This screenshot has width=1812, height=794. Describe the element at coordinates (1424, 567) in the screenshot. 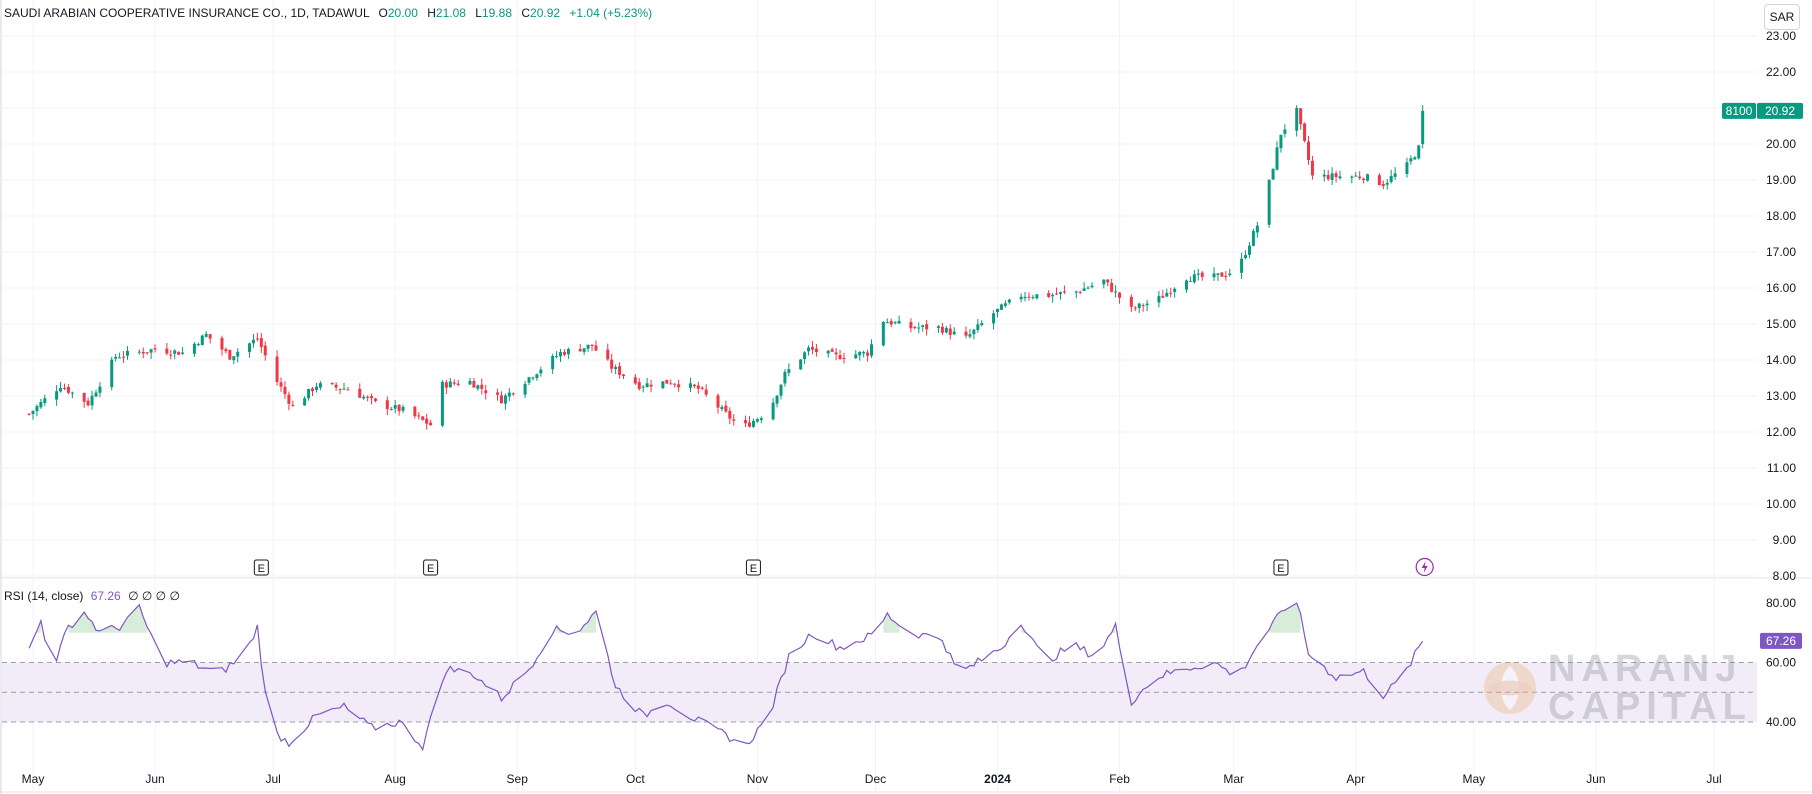

I see `lightning-event-icon` at that location.